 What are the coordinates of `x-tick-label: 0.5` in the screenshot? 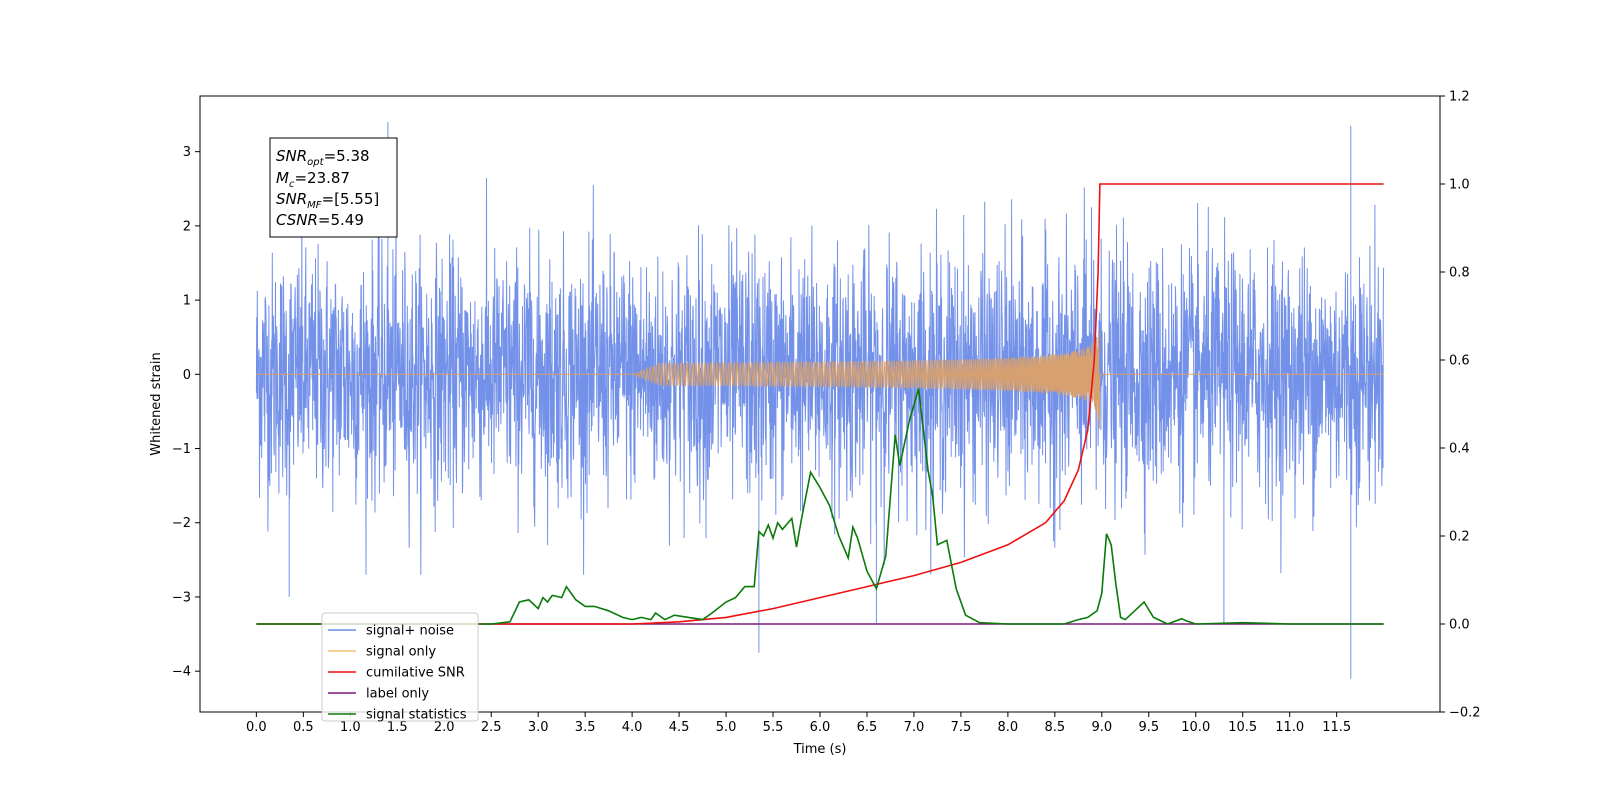 It's located at (303, 727).